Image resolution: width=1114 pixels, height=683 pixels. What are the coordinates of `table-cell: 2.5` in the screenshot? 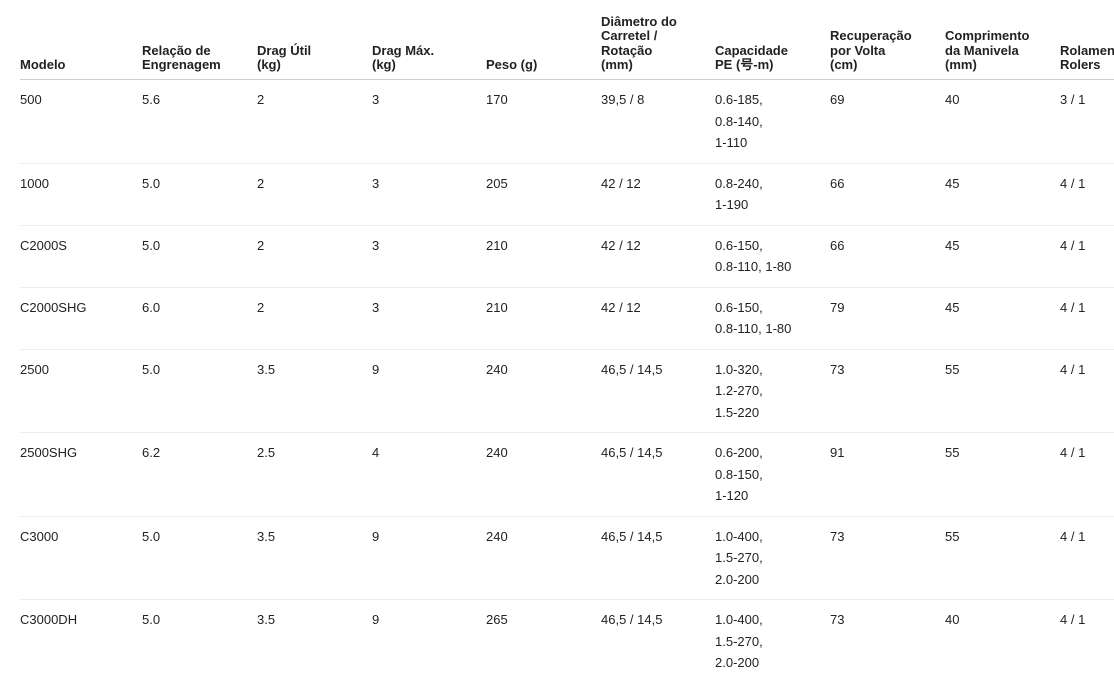 It's located at (314, 474).